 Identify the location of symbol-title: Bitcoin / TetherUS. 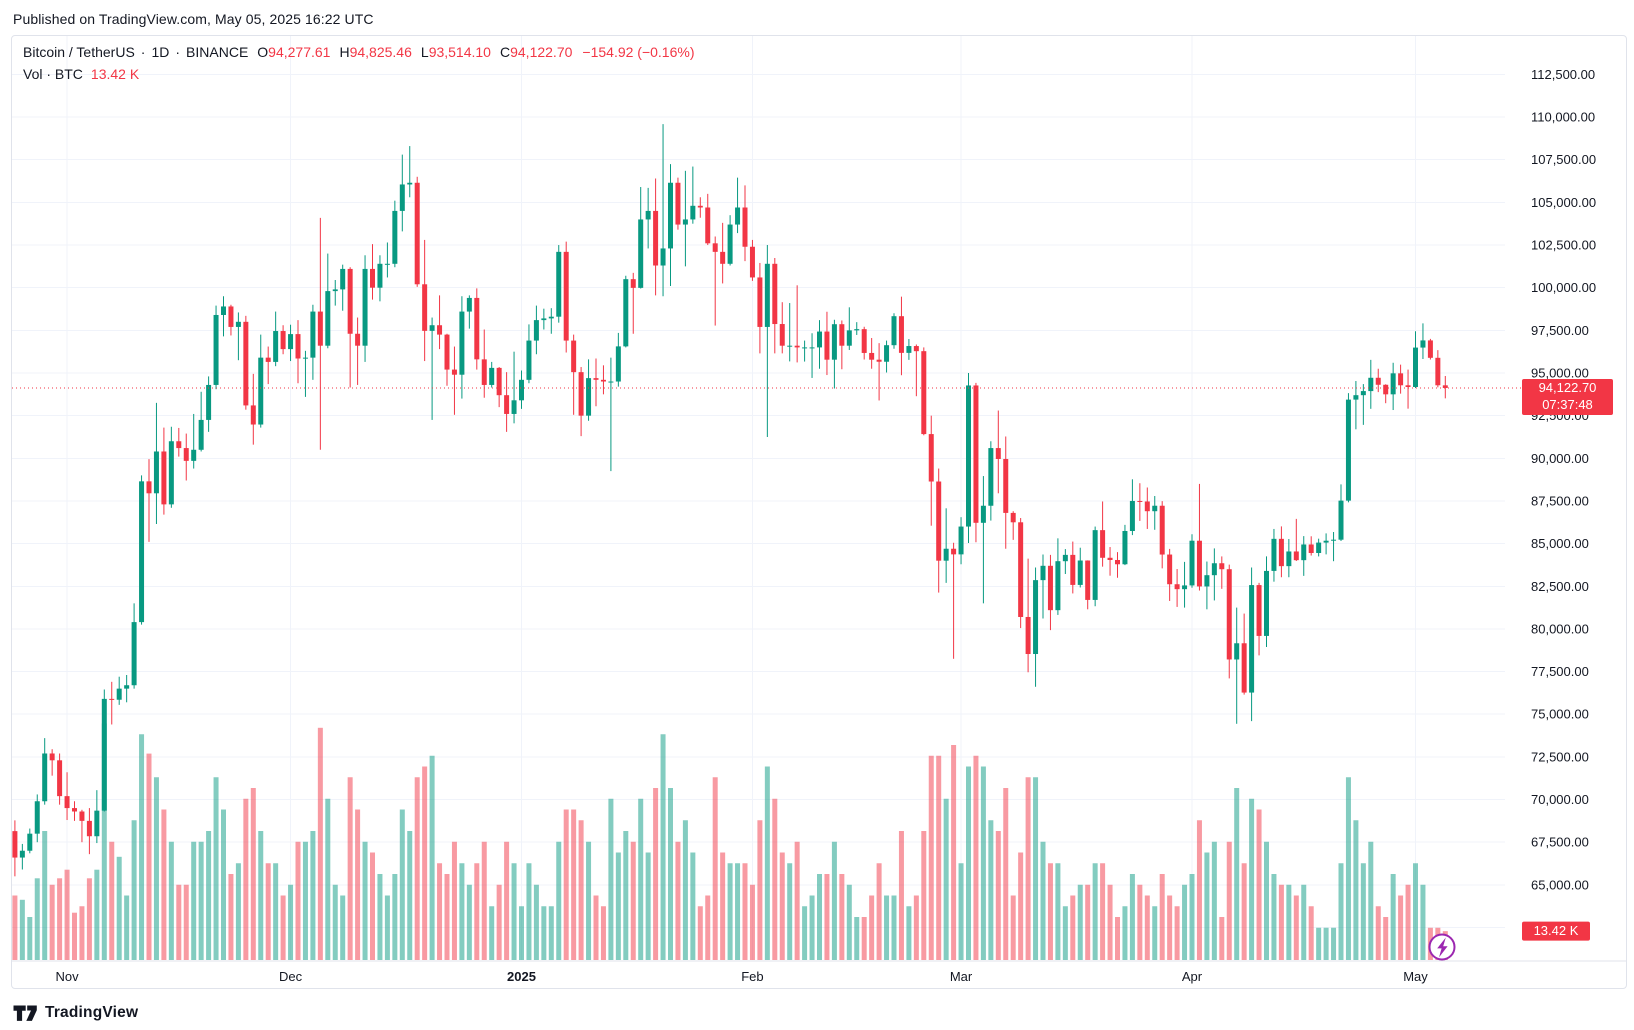
(79, 52).